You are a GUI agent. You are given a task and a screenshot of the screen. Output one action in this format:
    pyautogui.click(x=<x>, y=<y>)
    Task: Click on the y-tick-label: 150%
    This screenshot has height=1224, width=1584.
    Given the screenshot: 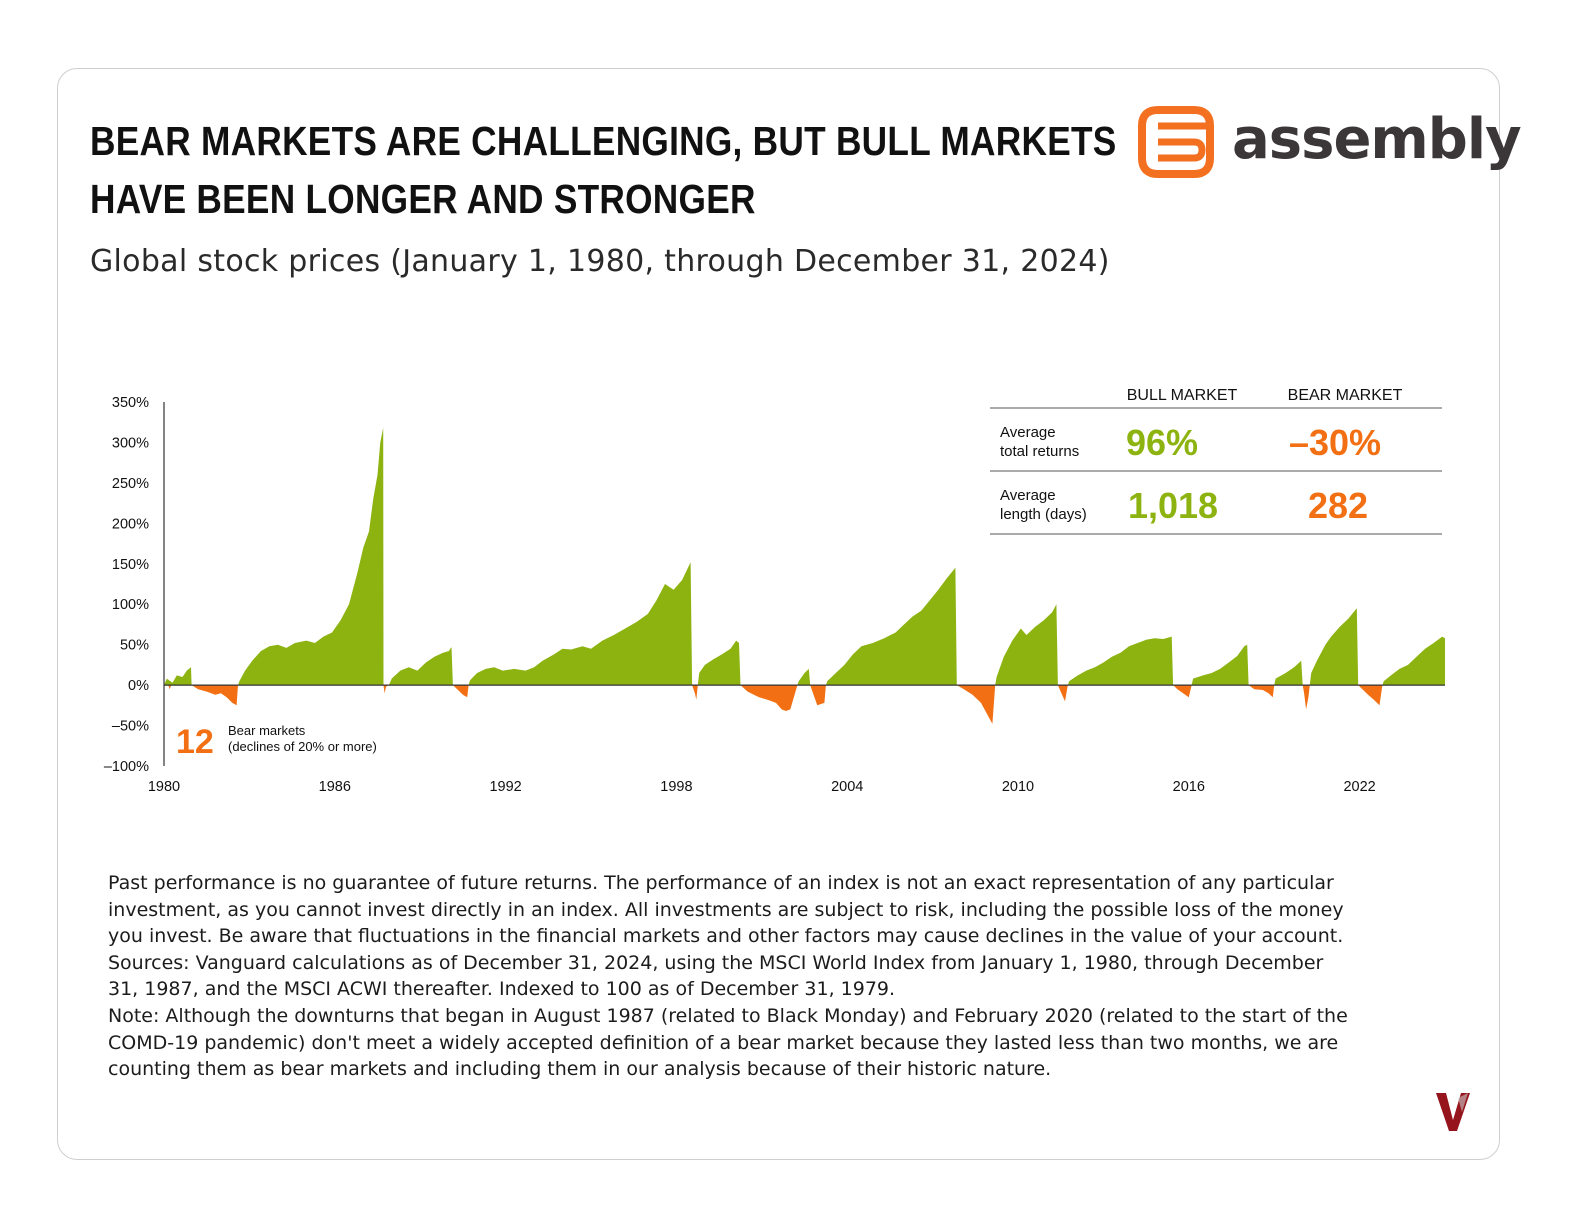 What is the action you would take?
    pyautogui.click(x=130, y=565)
    